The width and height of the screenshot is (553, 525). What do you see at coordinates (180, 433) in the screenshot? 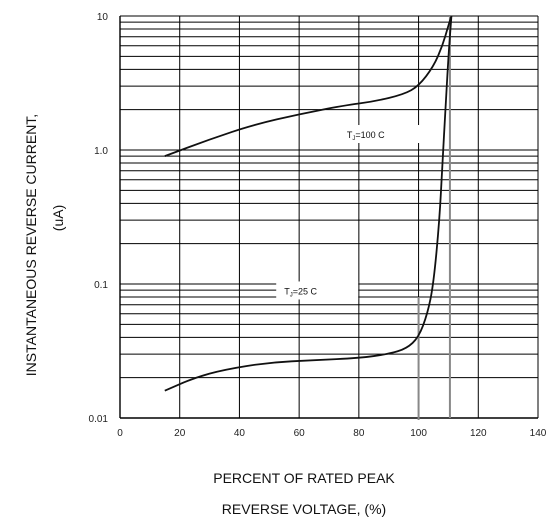
I see `x-tick-label: 20` at bounding box center [180, 433].